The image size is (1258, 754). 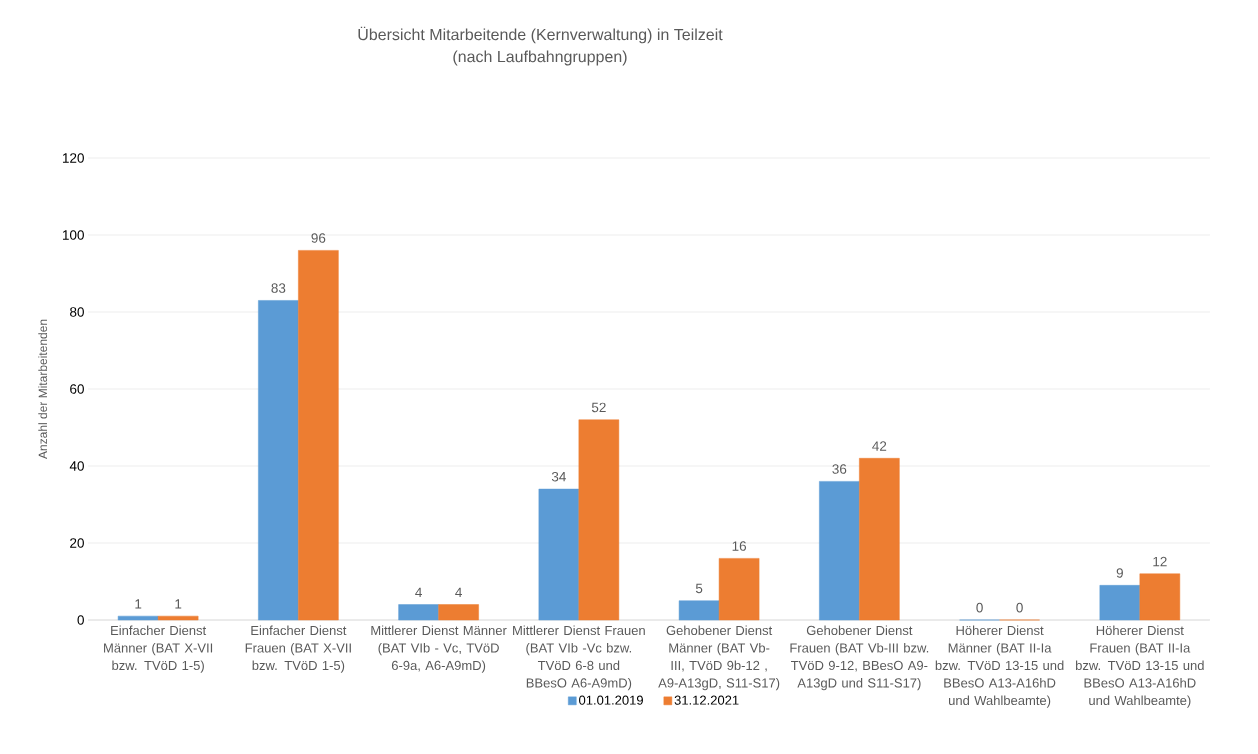 I want to click on x-tick-label: Mittlerer Dienst Frauen (BAT VIb -Vc bzw. TVöD 6-8 und BBesO A6-A9mD), so click(x=579, y=658).